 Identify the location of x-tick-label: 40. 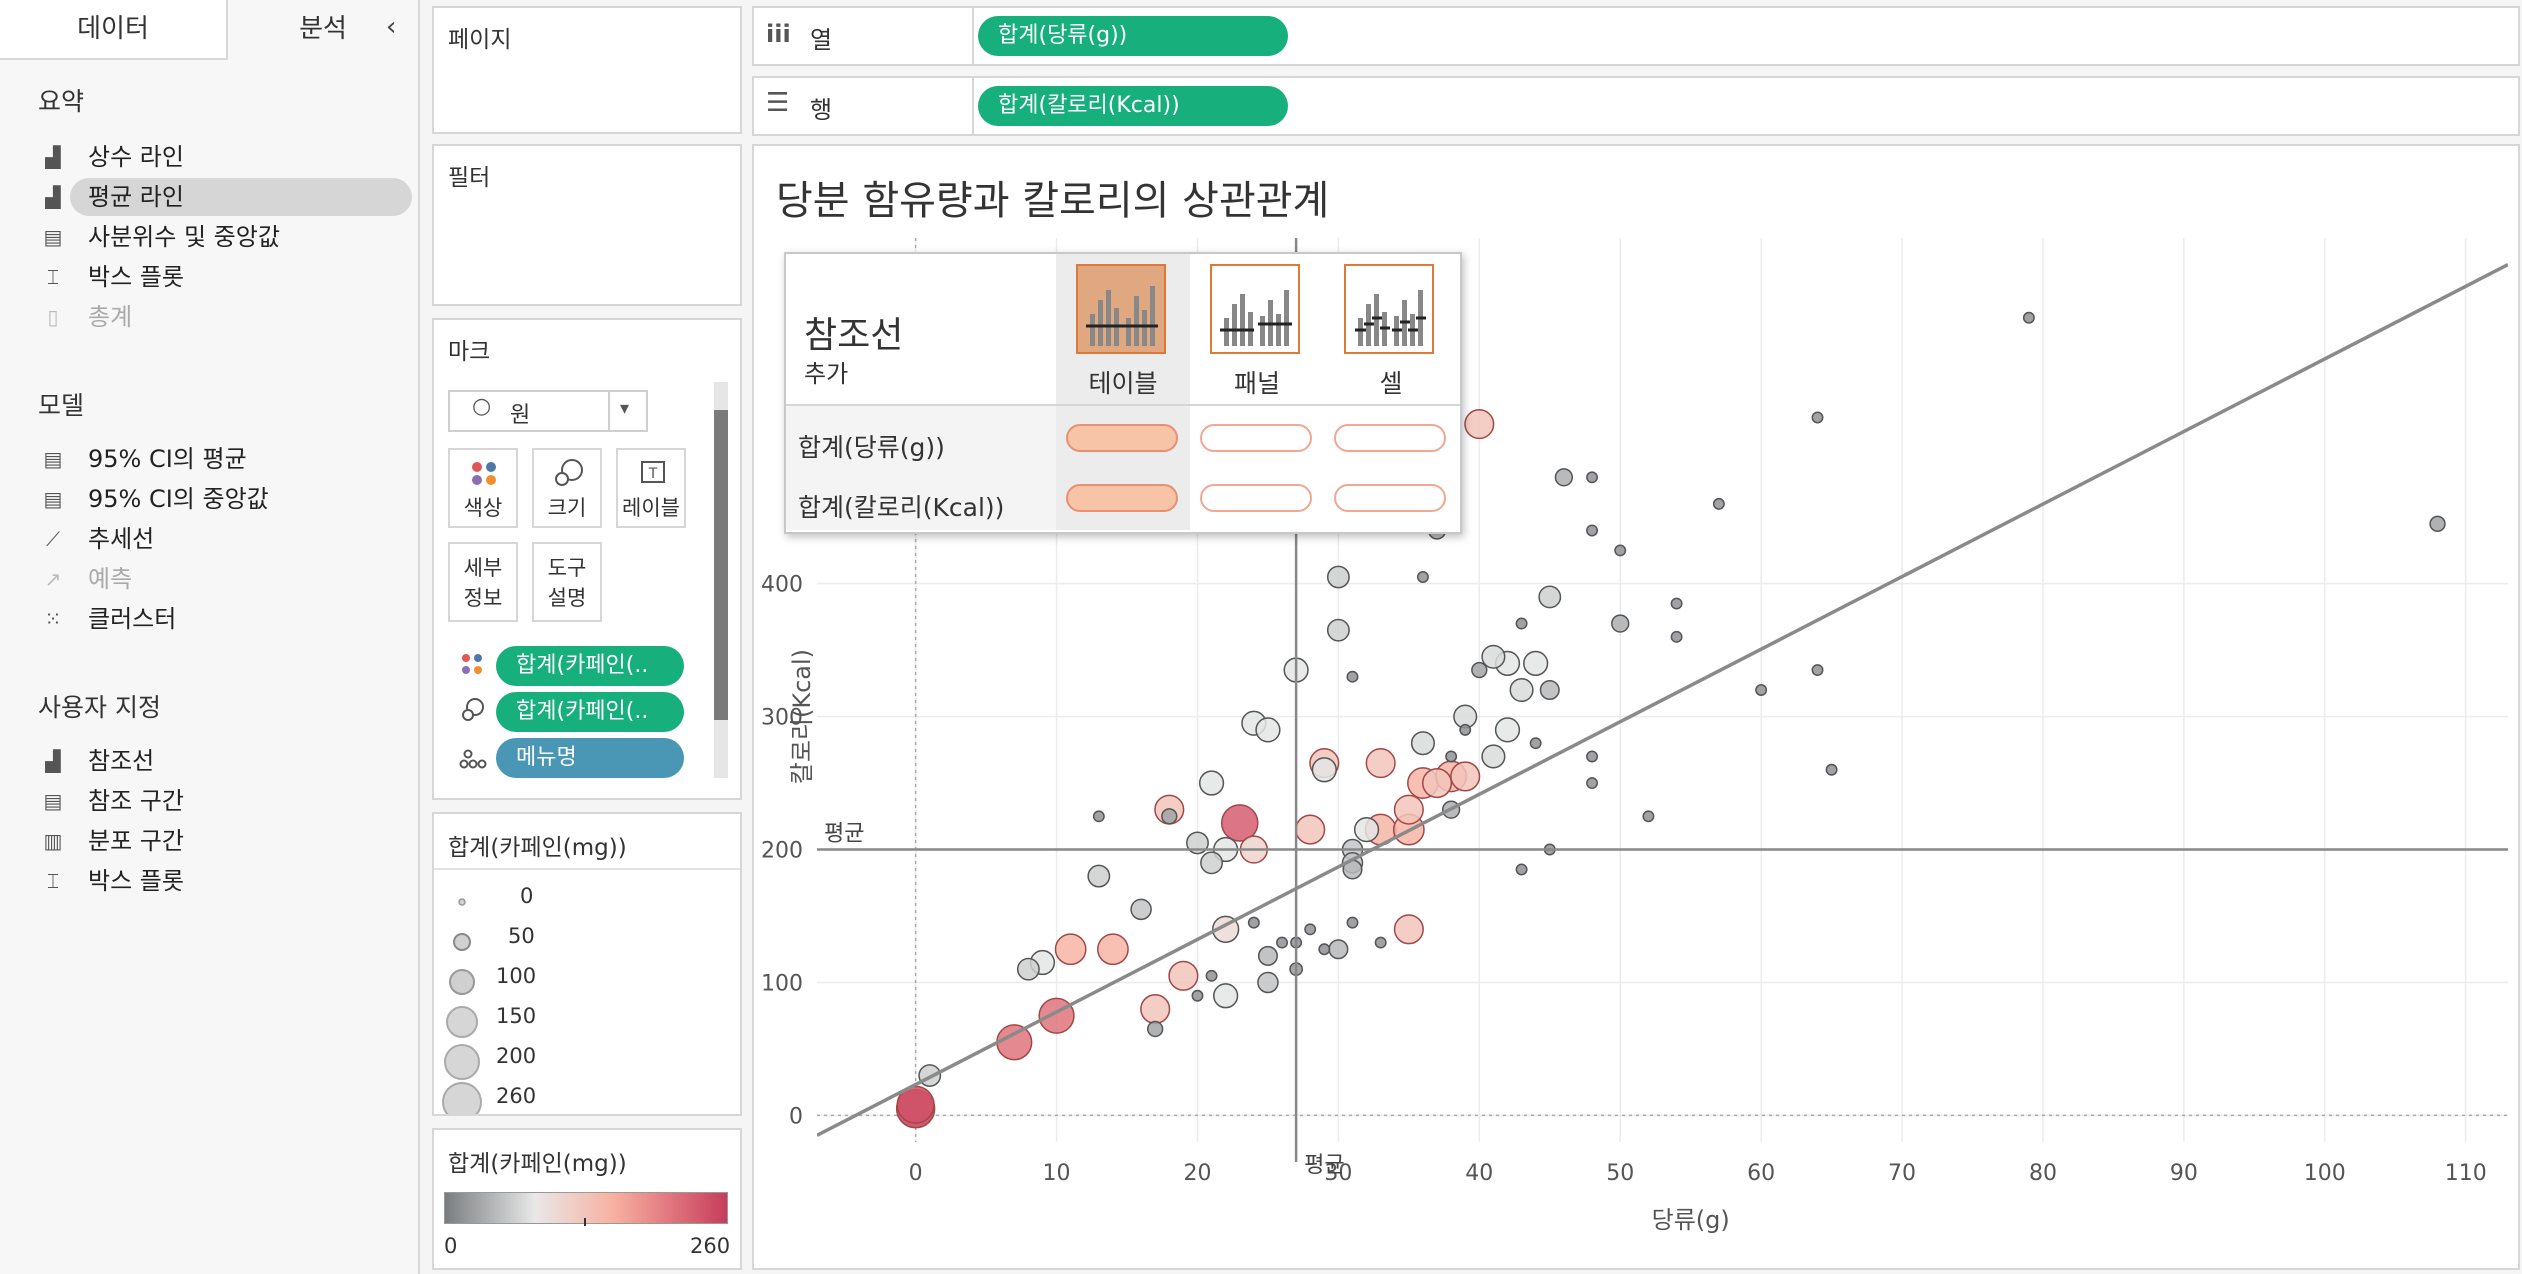
(1479, 1173).